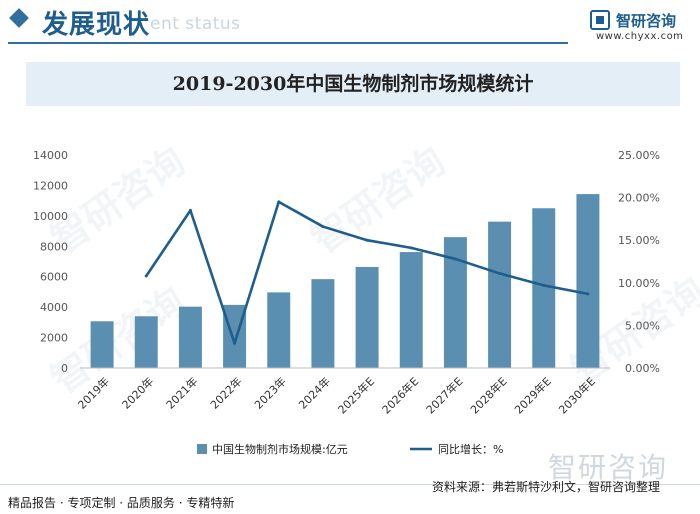 This screenshot has height=514, width=700. What do you see at coordinates (444, 395) in the screenshot?
I see `x-tick-label: 2027年E` at bounding box center [444, 395].